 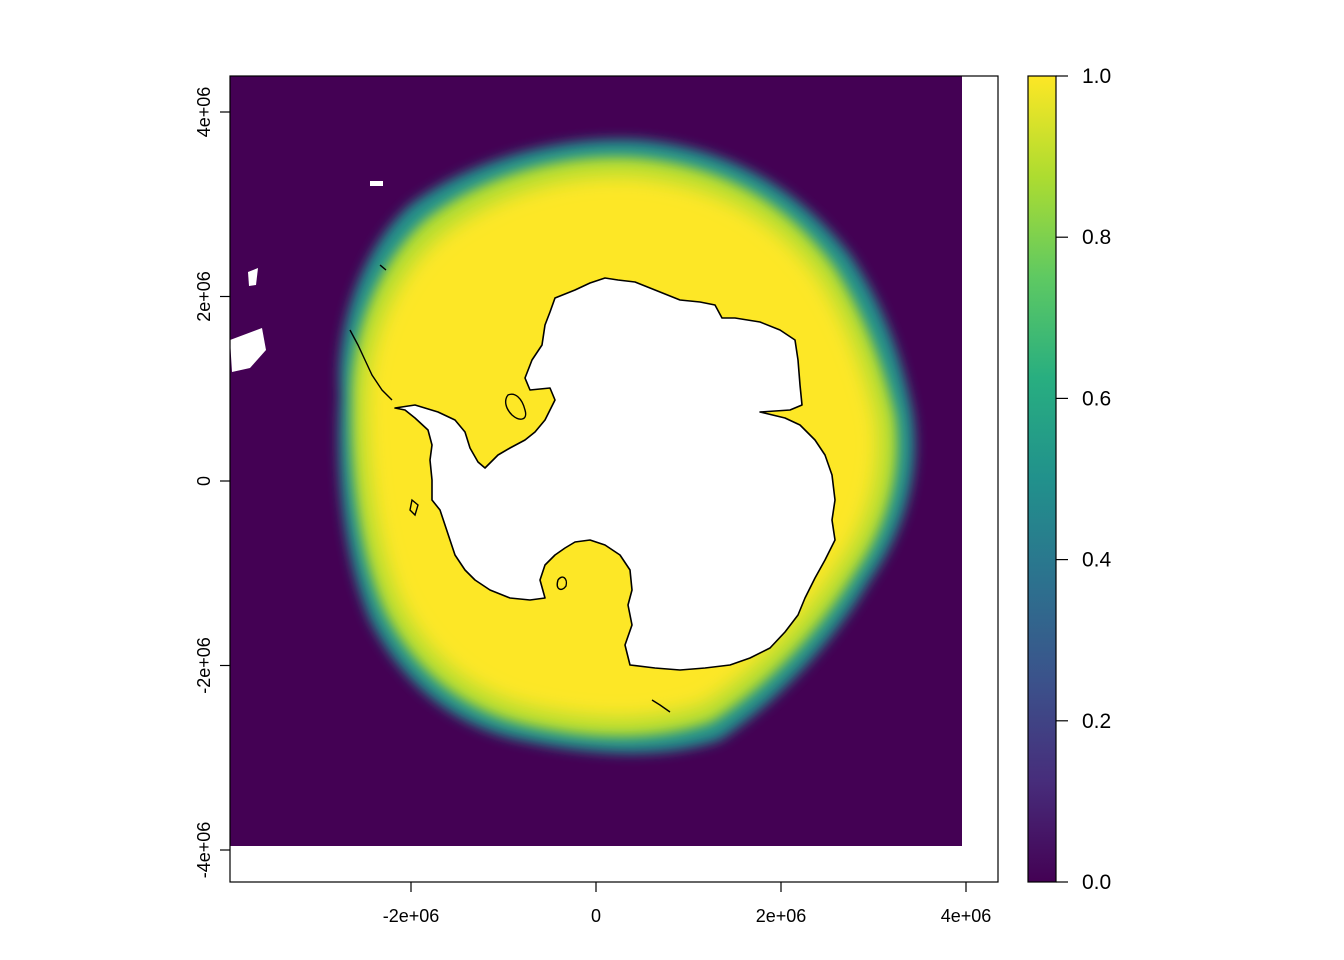 I want to click on y-tick-label: -2e+06, so click(x=204, y=665).